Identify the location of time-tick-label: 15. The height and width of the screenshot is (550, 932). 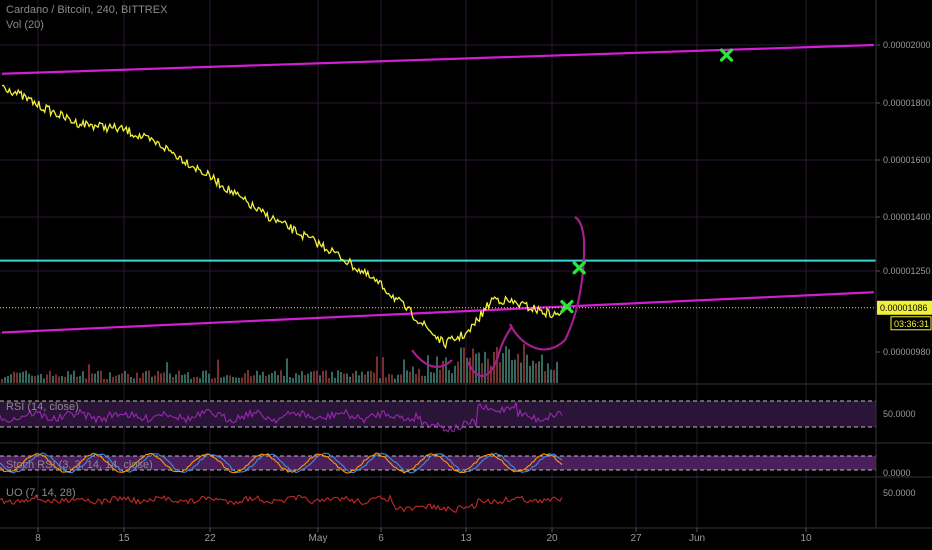
(124, 538).